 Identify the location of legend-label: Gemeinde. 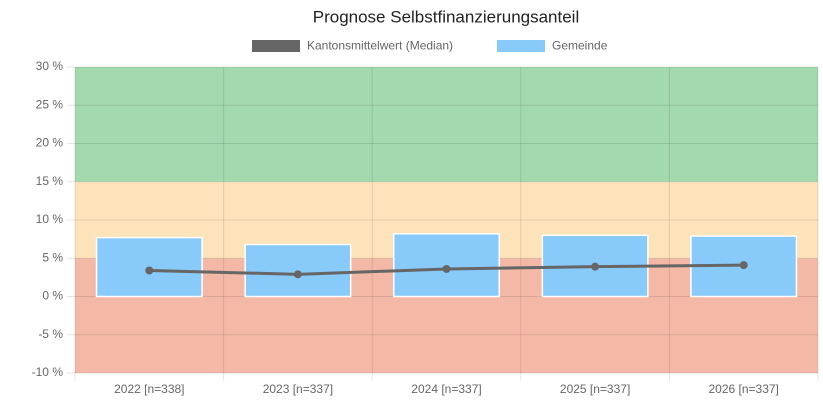
(580, 46).